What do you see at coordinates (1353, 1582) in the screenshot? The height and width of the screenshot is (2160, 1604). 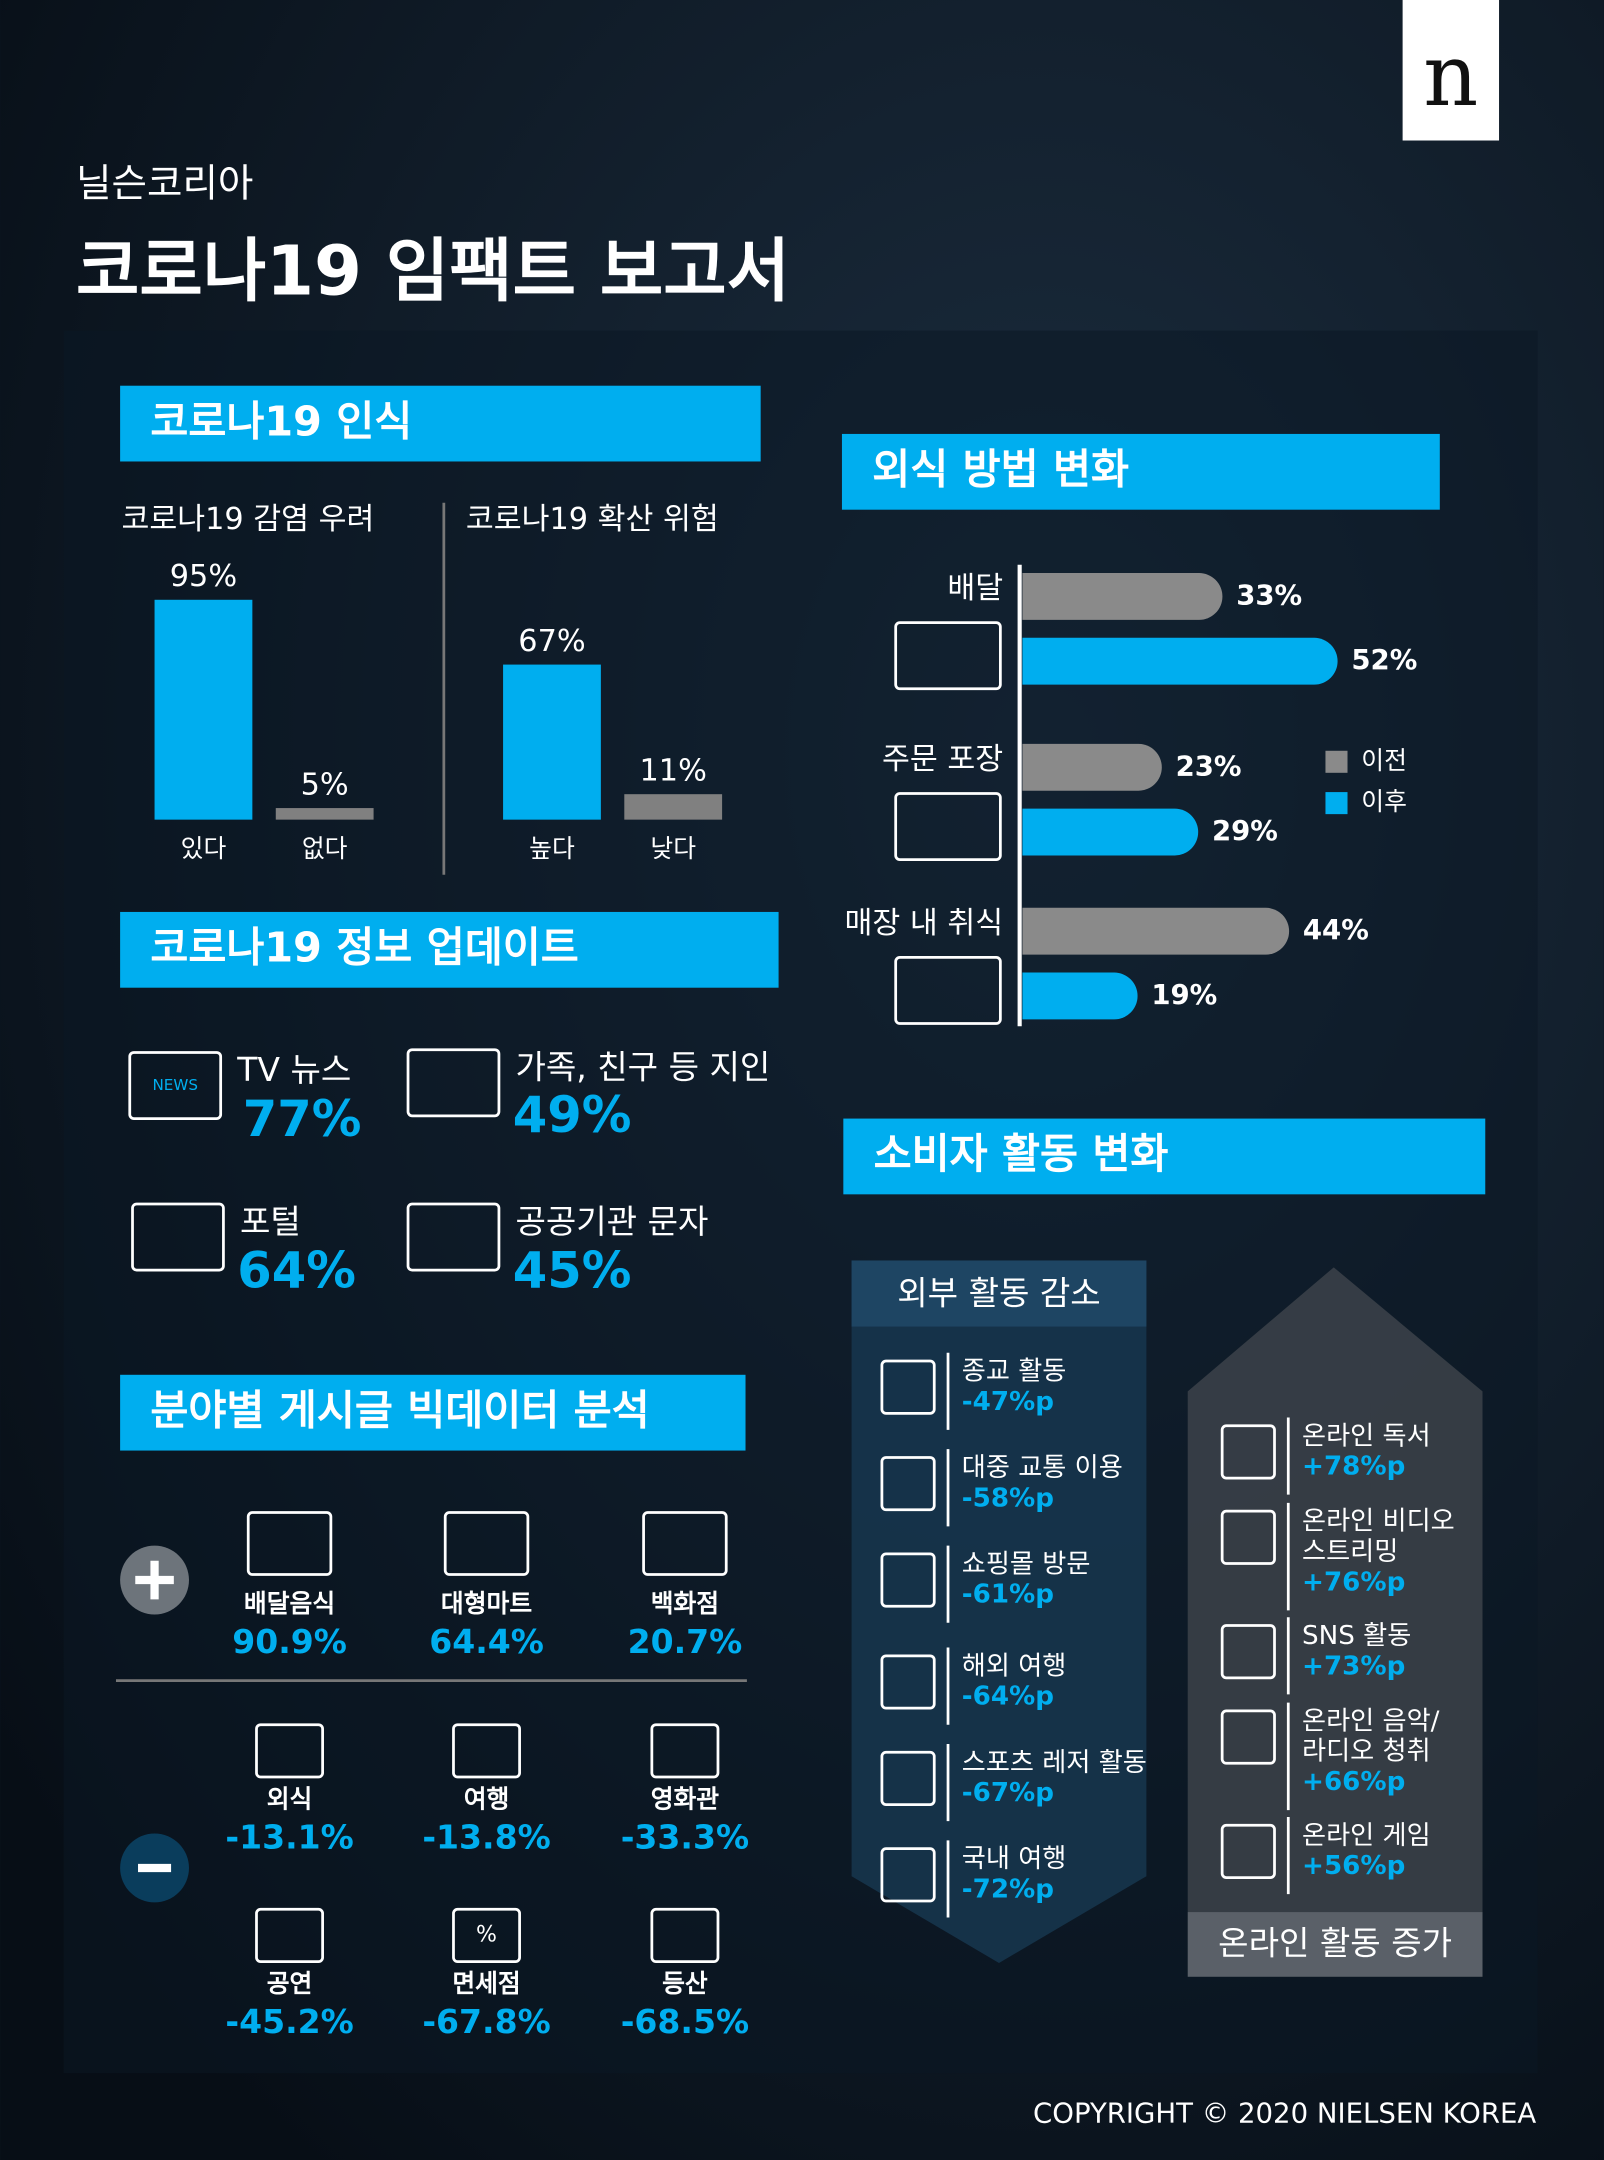 I see `item-value: +76%p` at bounding box center [1353, 1582].